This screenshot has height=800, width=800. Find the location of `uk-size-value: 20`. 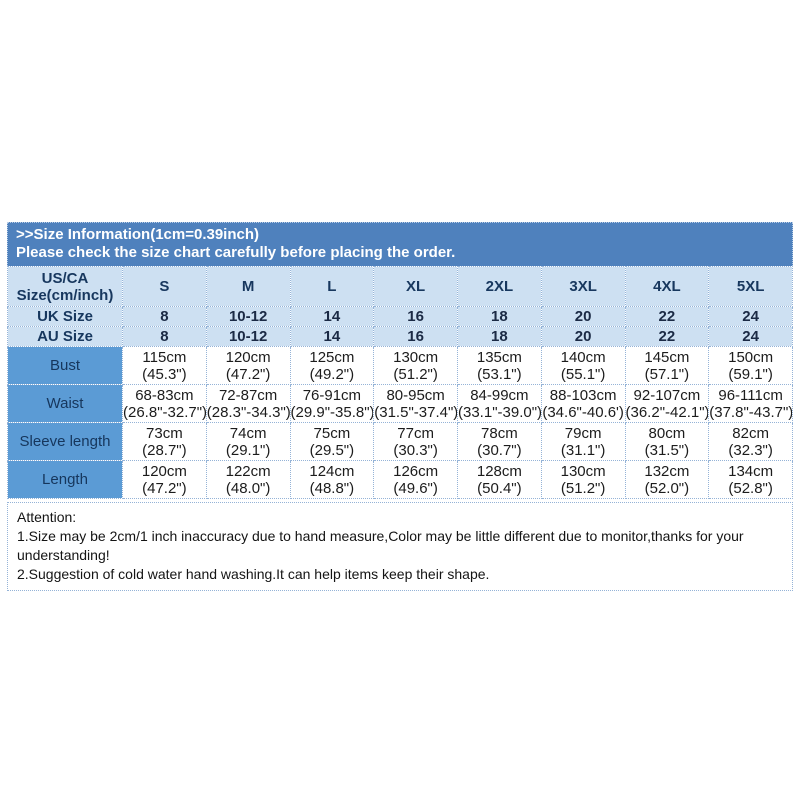

uk-size-value: 20 is located at coordinates (583, 316).